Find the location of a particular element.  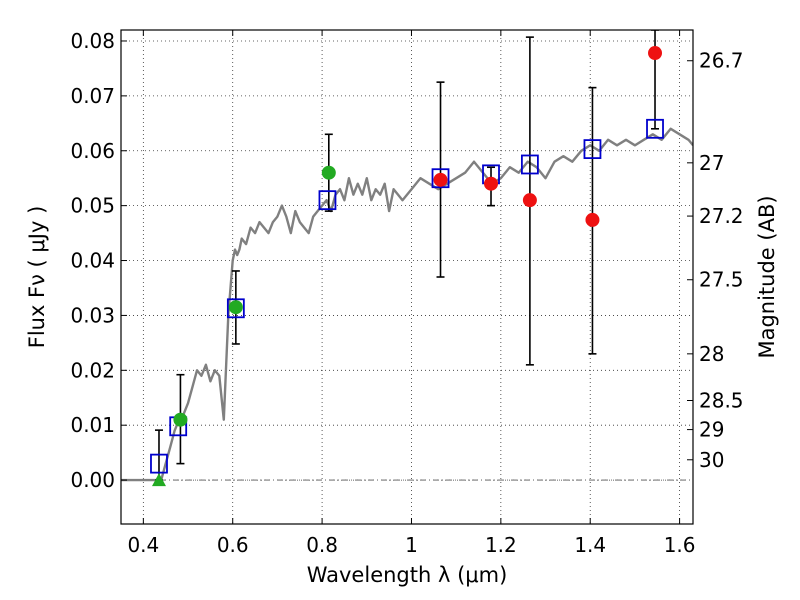

right-axis-label: Magnitude (AB) is located at coordinates (767, 276).